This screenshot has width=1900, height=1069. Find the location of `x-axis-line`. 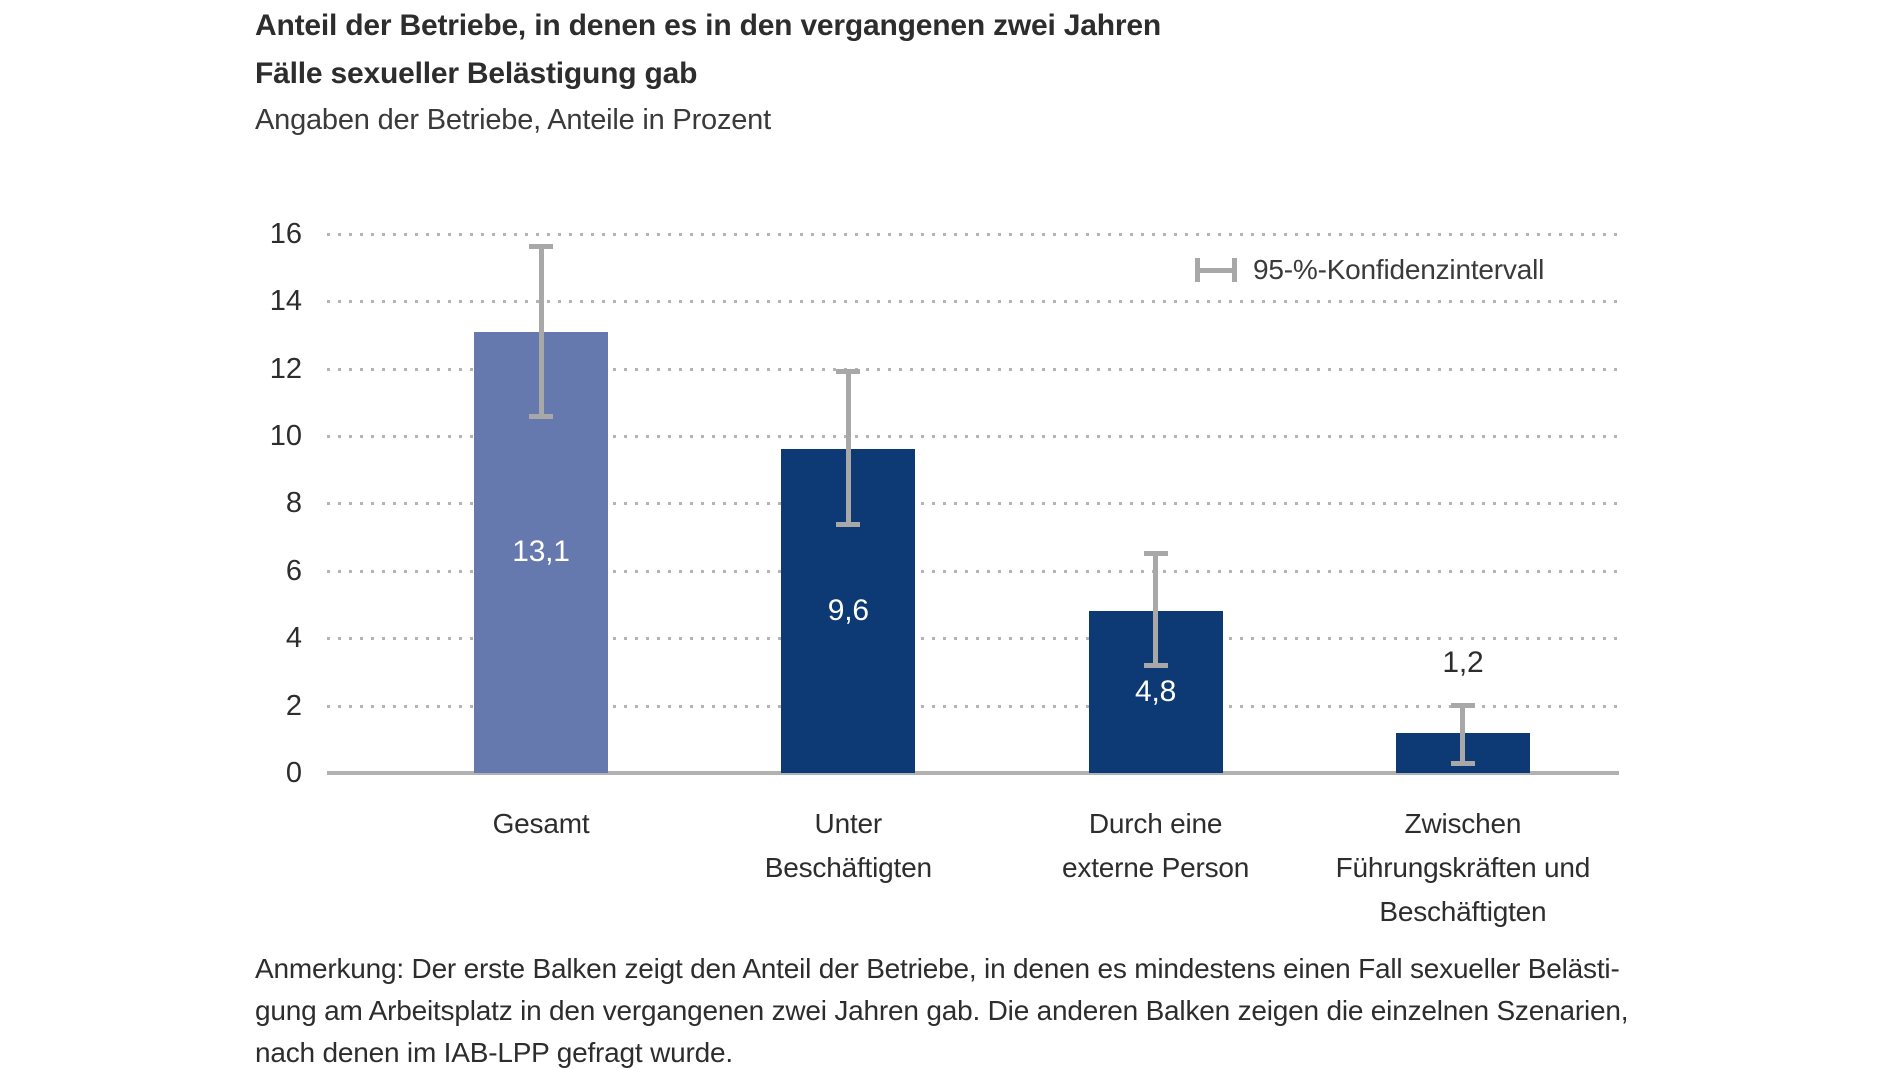

x-axis-line is located at coordinates (973, 773).